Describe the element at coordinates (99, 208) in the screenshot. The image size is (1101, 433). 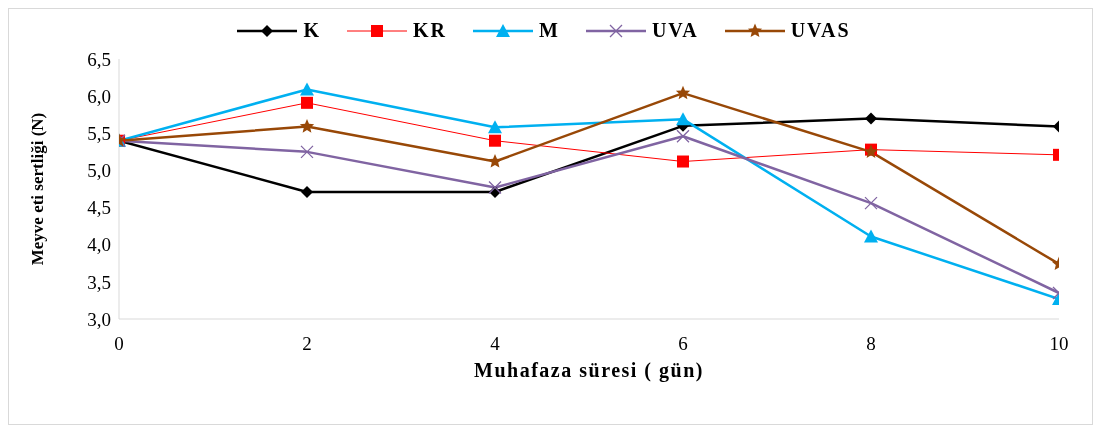
I see `y-tick-label: 4,5` at that location.